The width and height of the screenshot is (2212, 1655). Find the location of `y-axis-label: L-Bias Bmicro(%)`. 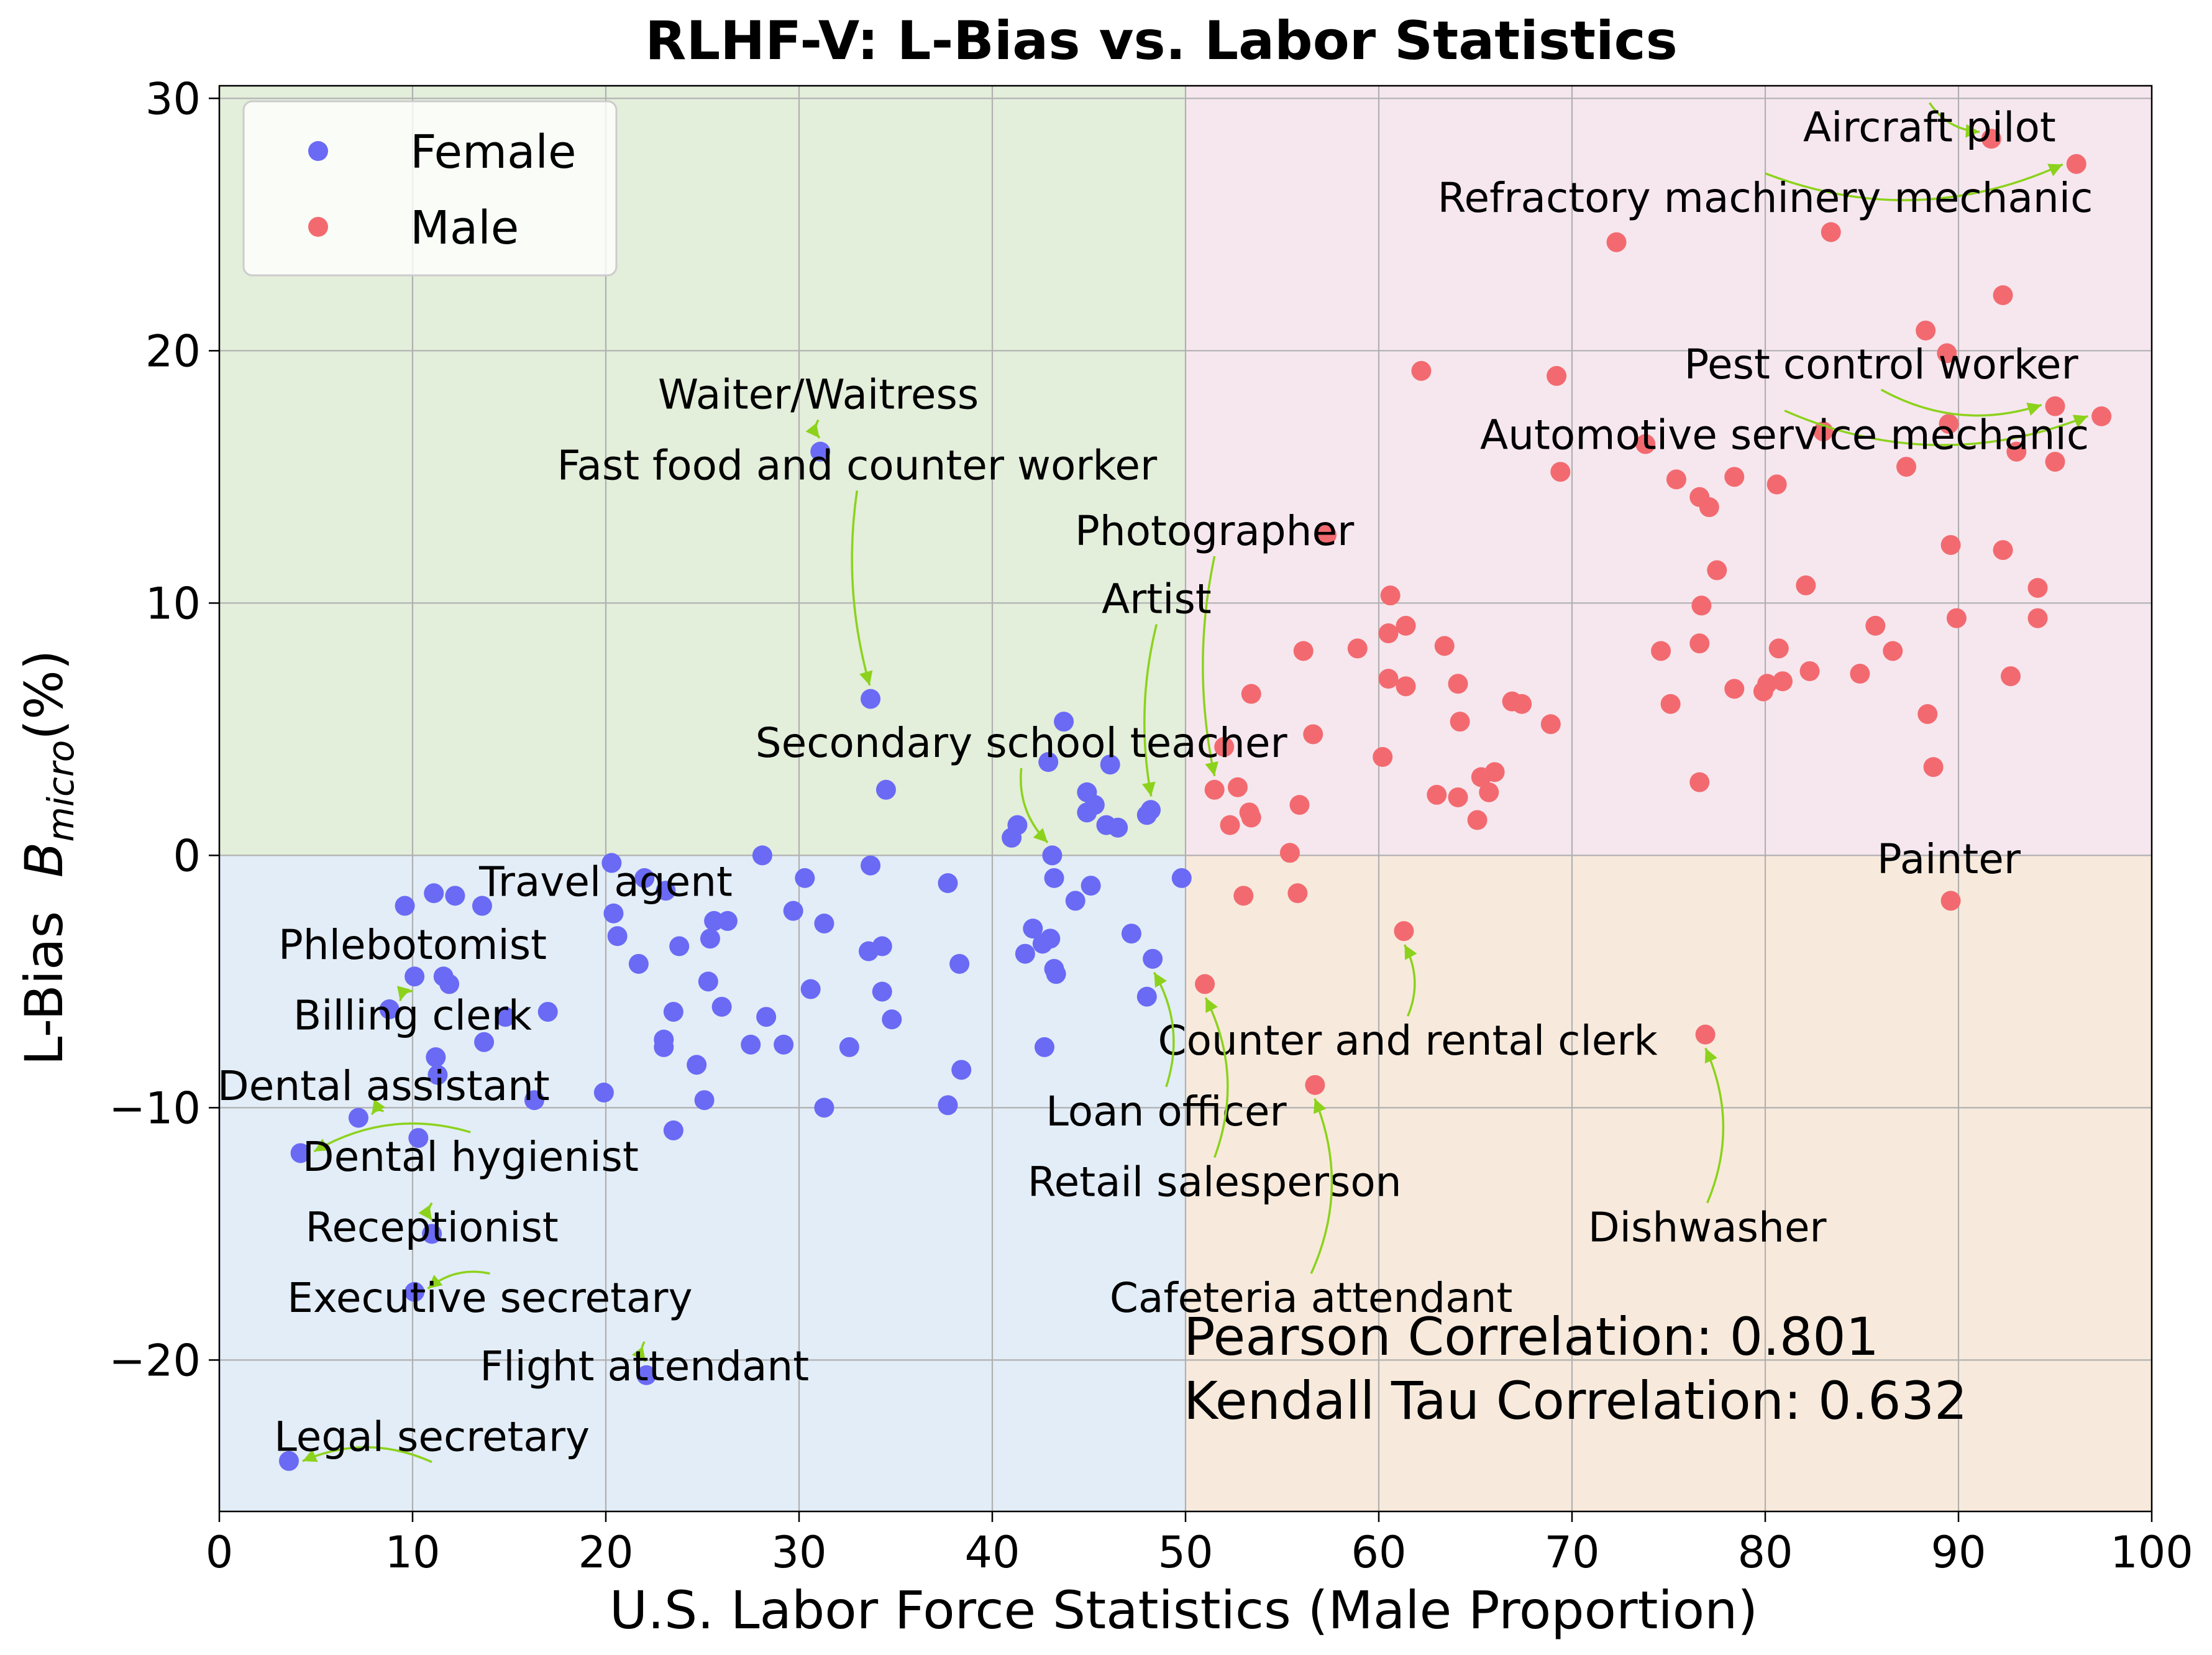

y-axis-label: L-Bias Bmicro(%) is located at coordinates (48, 857).